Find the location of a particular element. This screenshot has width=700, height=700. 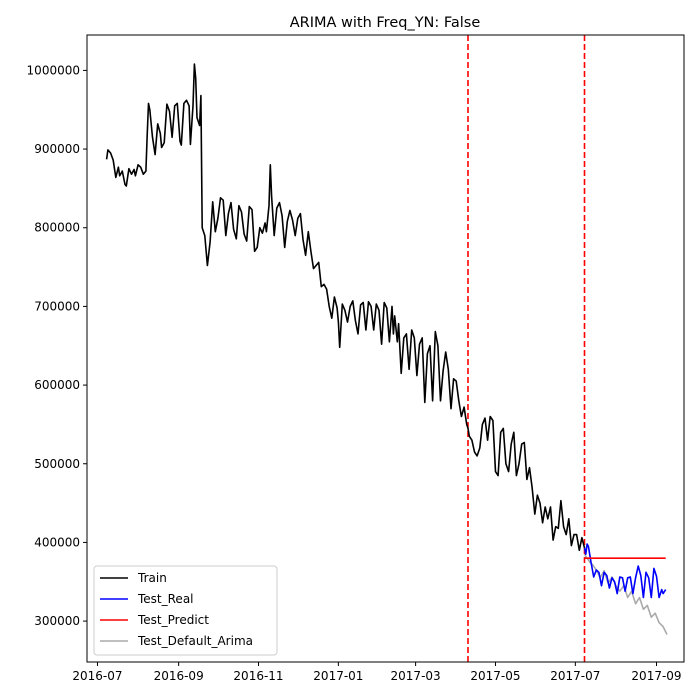

legend-label: Train is located at coordinates (152, 578).